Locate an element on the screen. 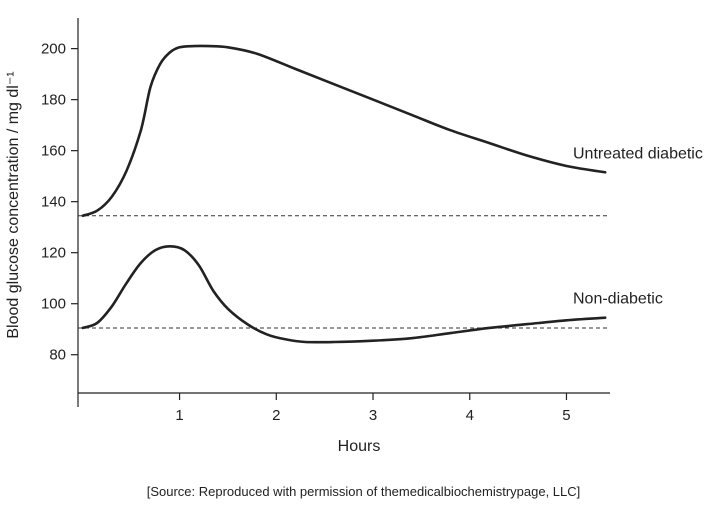 Image resolution: width=727 pixels, height=506 pixels. series-label-untreated-diabetic: Untreated diabetic is located at coordinates (638, 153).